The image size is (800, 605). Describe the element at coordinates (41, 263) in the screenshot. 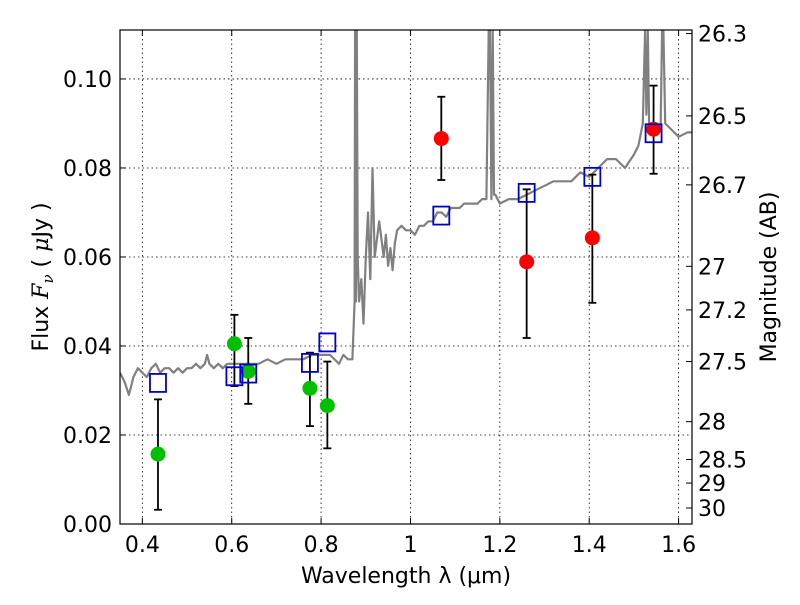

I see `y-axis-title-paren: (` at that location.